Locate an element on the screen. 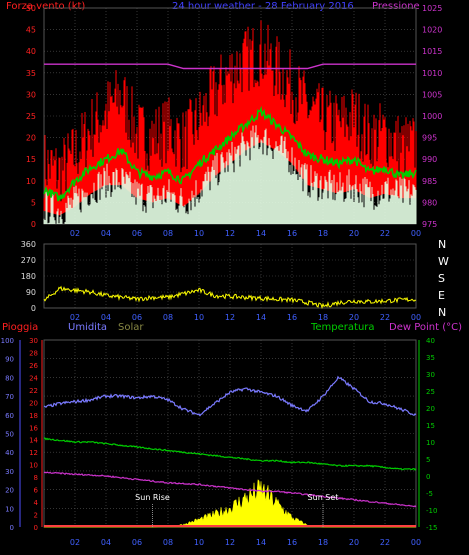  sun-annotations: Sun Rise Sun Set is located at coordinates (236, 510).